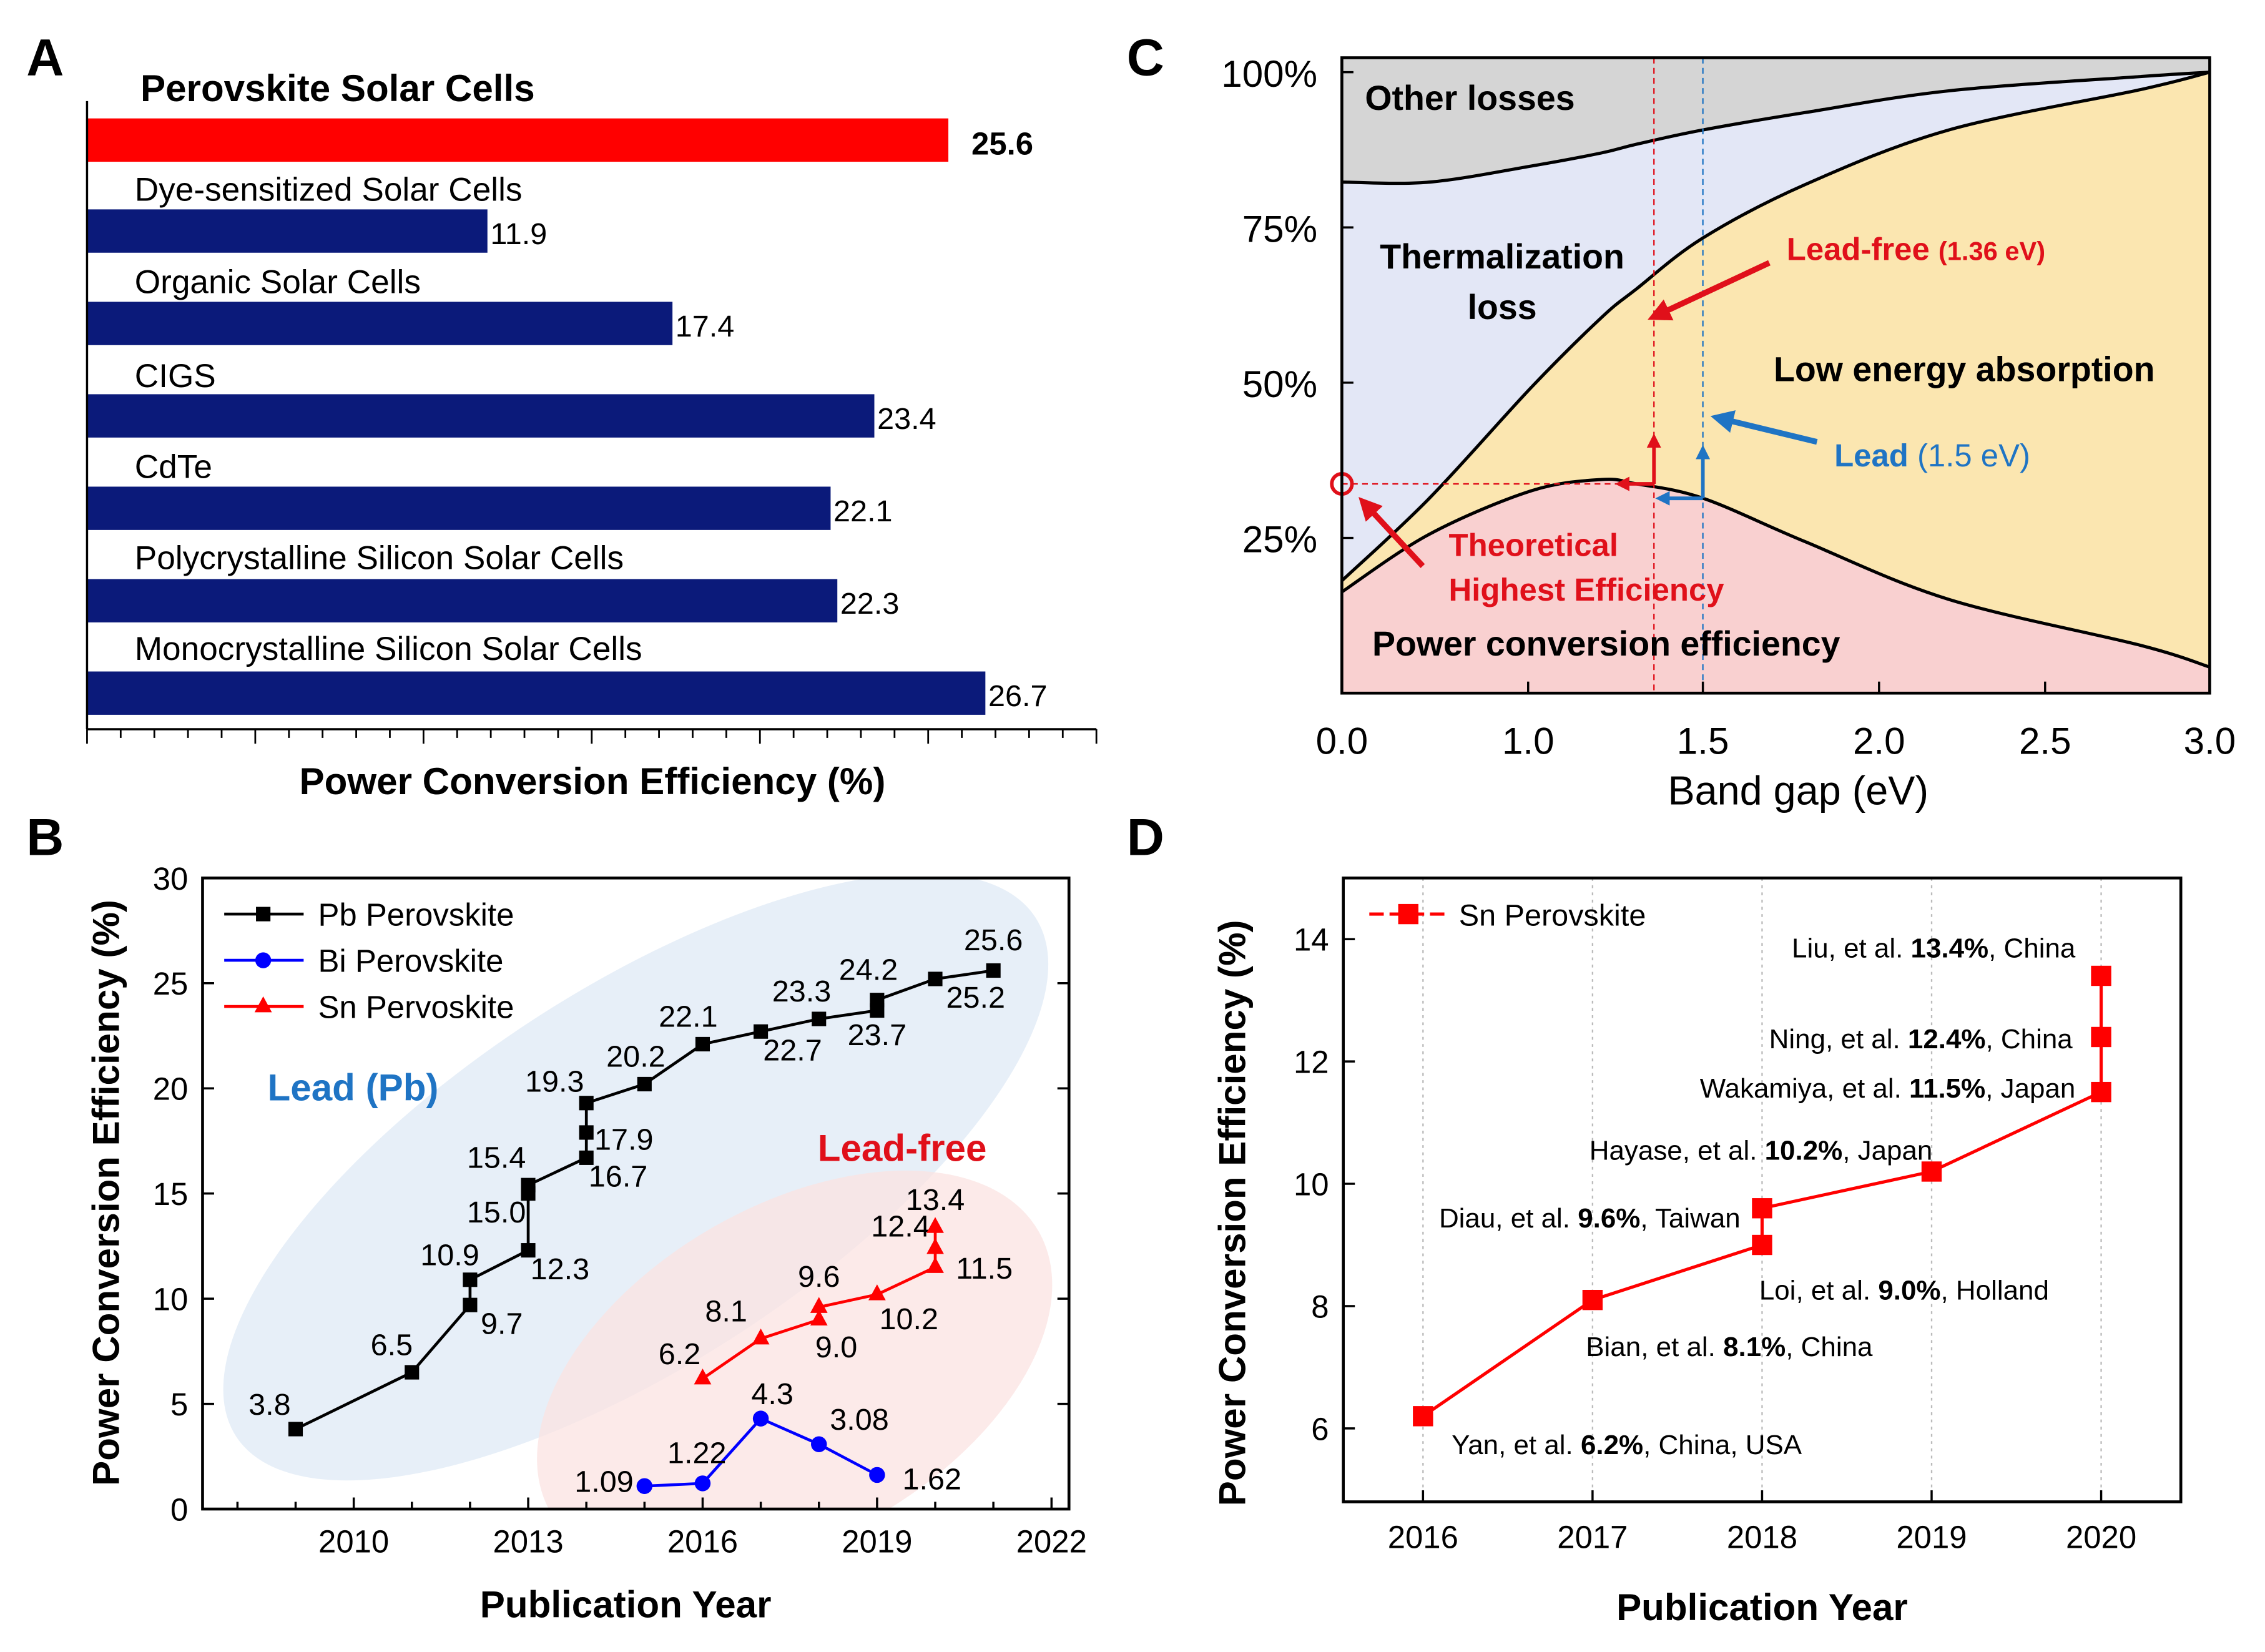 This screenshot has width=2265, height=1652. What do you see at coordinates (497, 1212) in the screenshot?
I see `data-label: 15.0` at bounding box center [497, 1212].